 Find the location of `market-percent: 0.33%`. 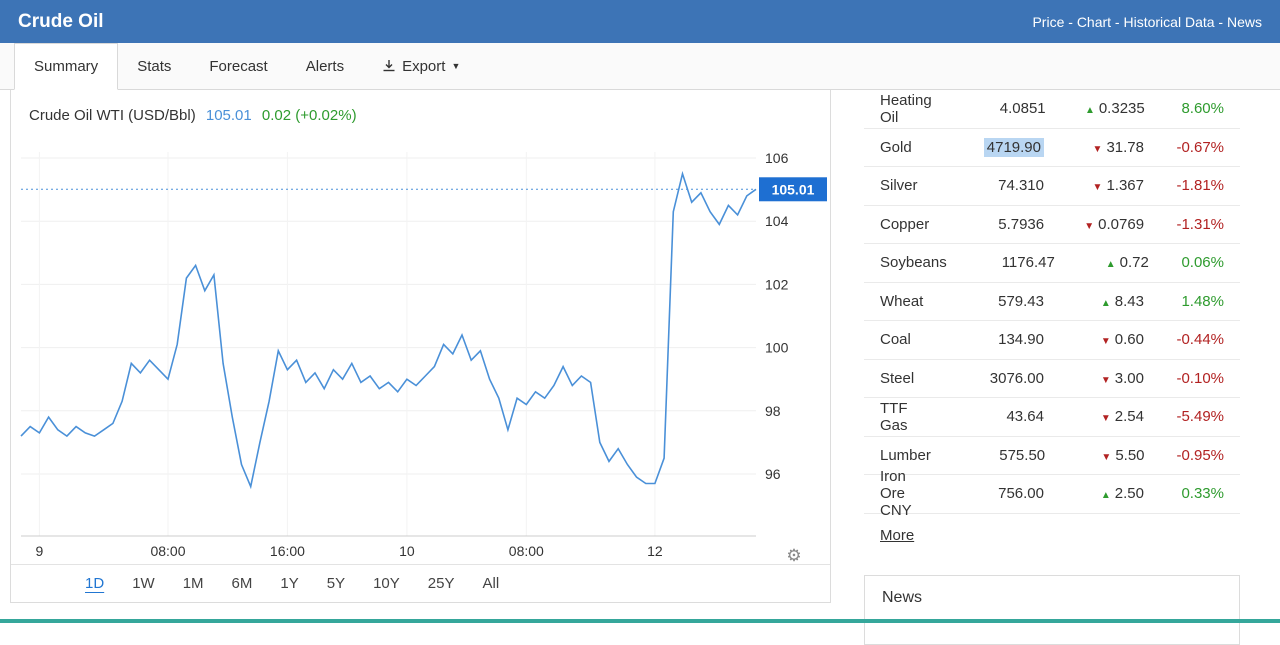

market-percent: 0.33% is located at coordinates (1202, 494).